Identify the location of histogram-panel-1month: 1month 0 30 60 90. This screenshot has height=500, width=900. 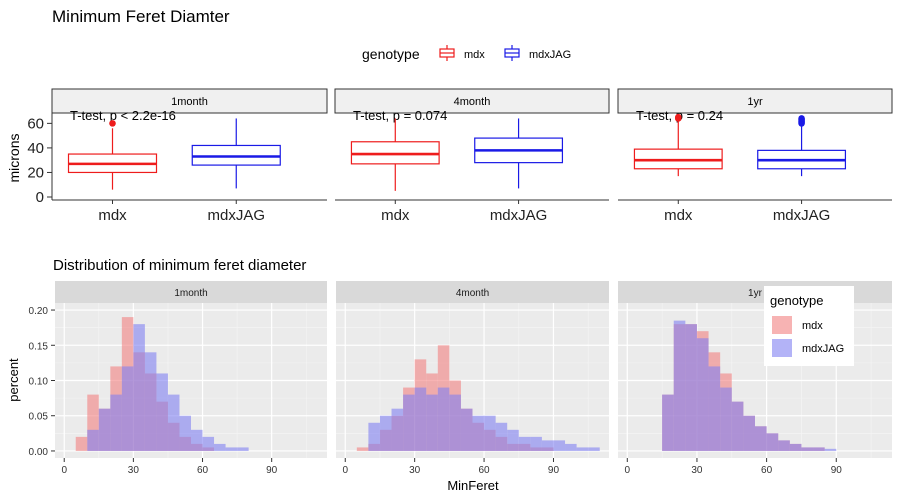
(191, 378).